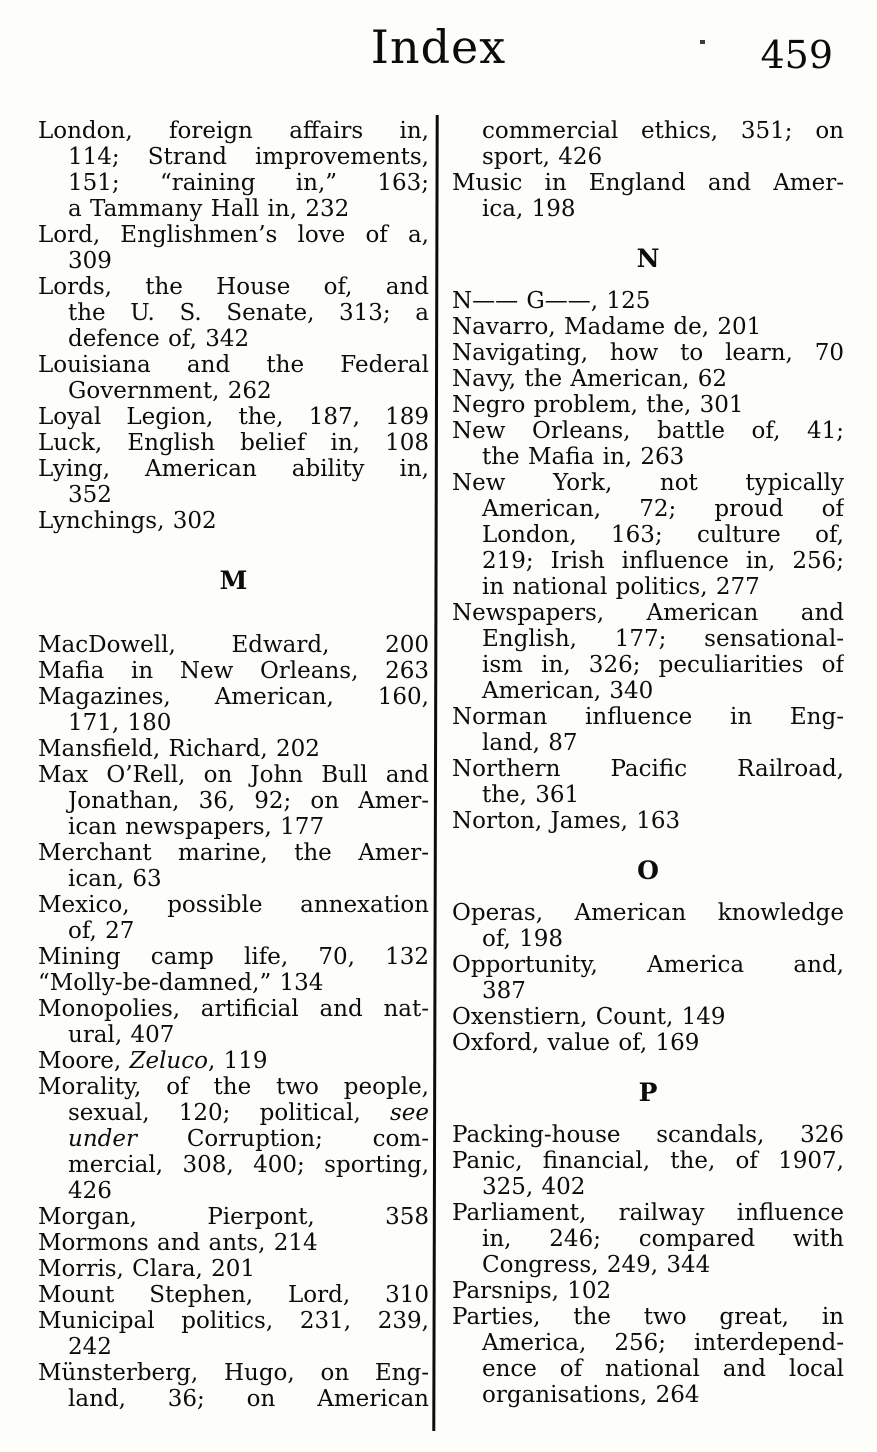 This screenshot has width=877, height=1452. Describe the element at coordinates (663, 131) in the screenshot. I see `index-line: commercial ethics, 351; on` at that location.